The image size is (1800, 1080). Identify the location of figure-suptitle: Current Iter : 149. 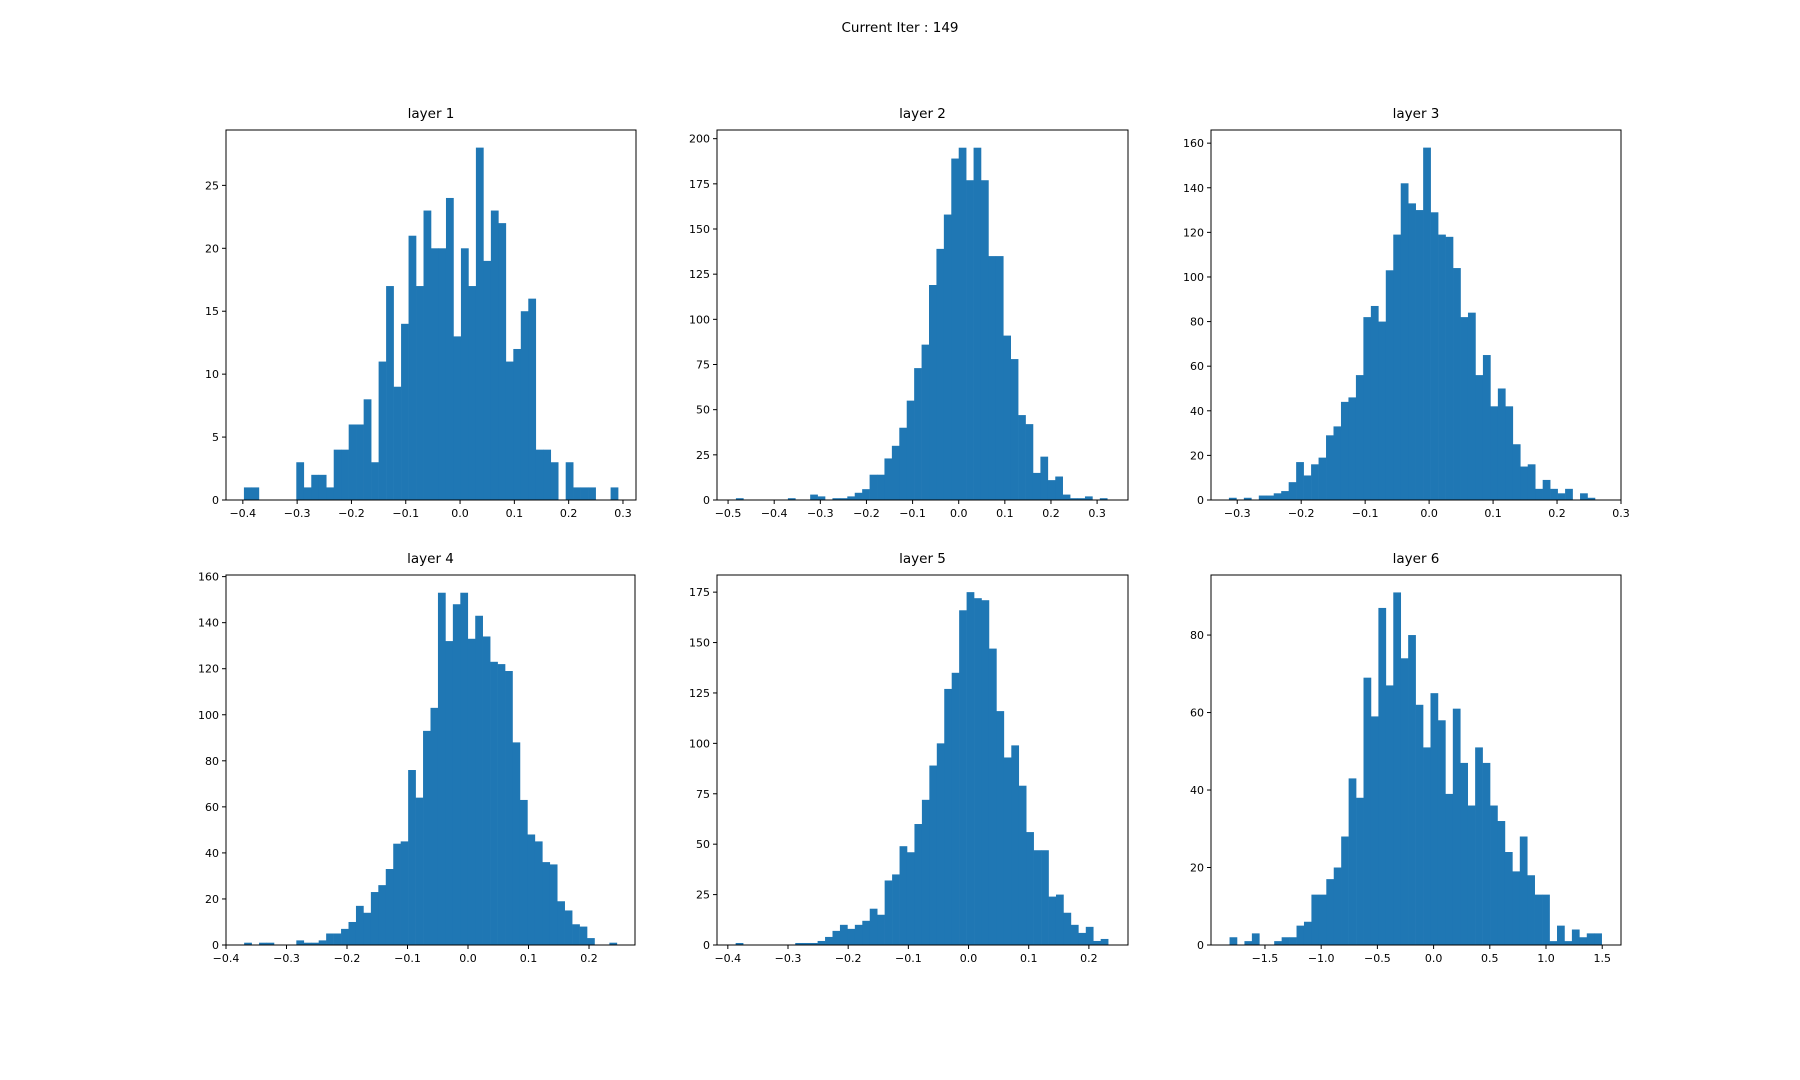
(900, 28).